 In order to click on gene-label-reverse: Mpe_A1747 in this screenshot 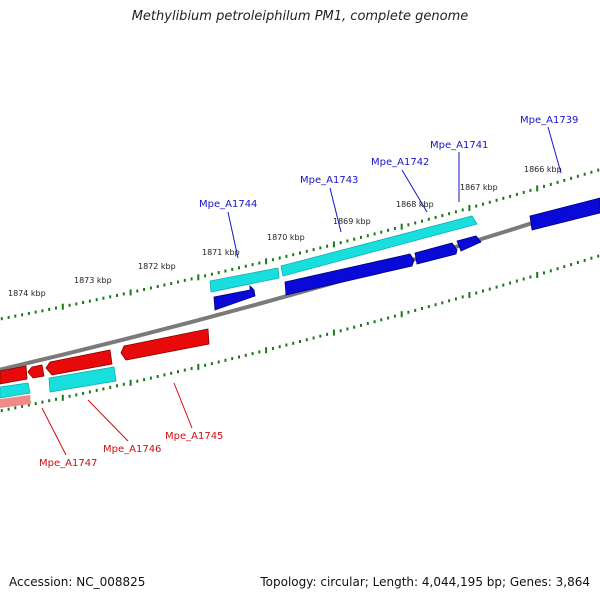, I will do `click(68, 463)`.